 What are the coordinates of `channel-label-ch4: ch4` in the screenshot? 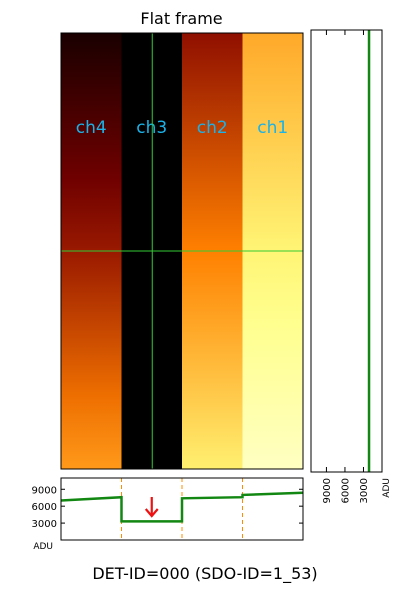 It's located at (91, 128).